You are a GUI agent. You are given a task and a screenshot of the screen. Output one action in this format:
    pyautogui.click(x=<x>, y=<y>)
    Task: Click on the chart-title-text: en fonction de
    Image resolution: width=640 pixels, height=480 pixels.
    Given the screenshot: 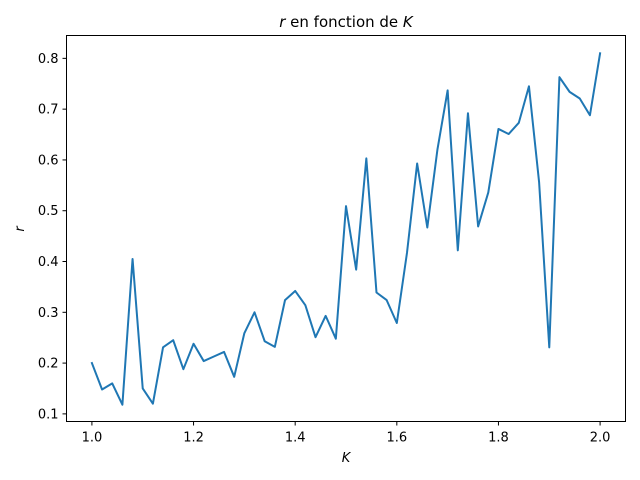 What is the action you would take?
    pyautogui.click(x=344, y=22)
    